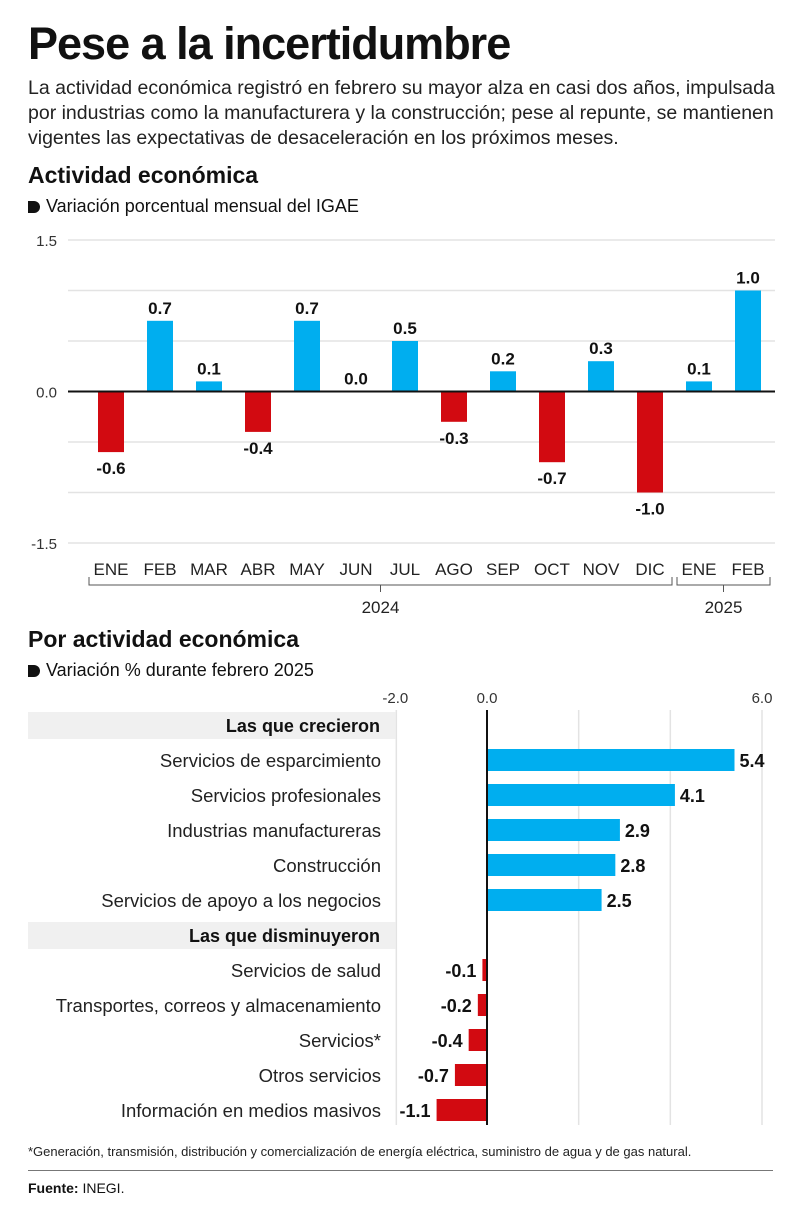  I want to click on category-label: Industrias manufactureras, so click(274, 830).